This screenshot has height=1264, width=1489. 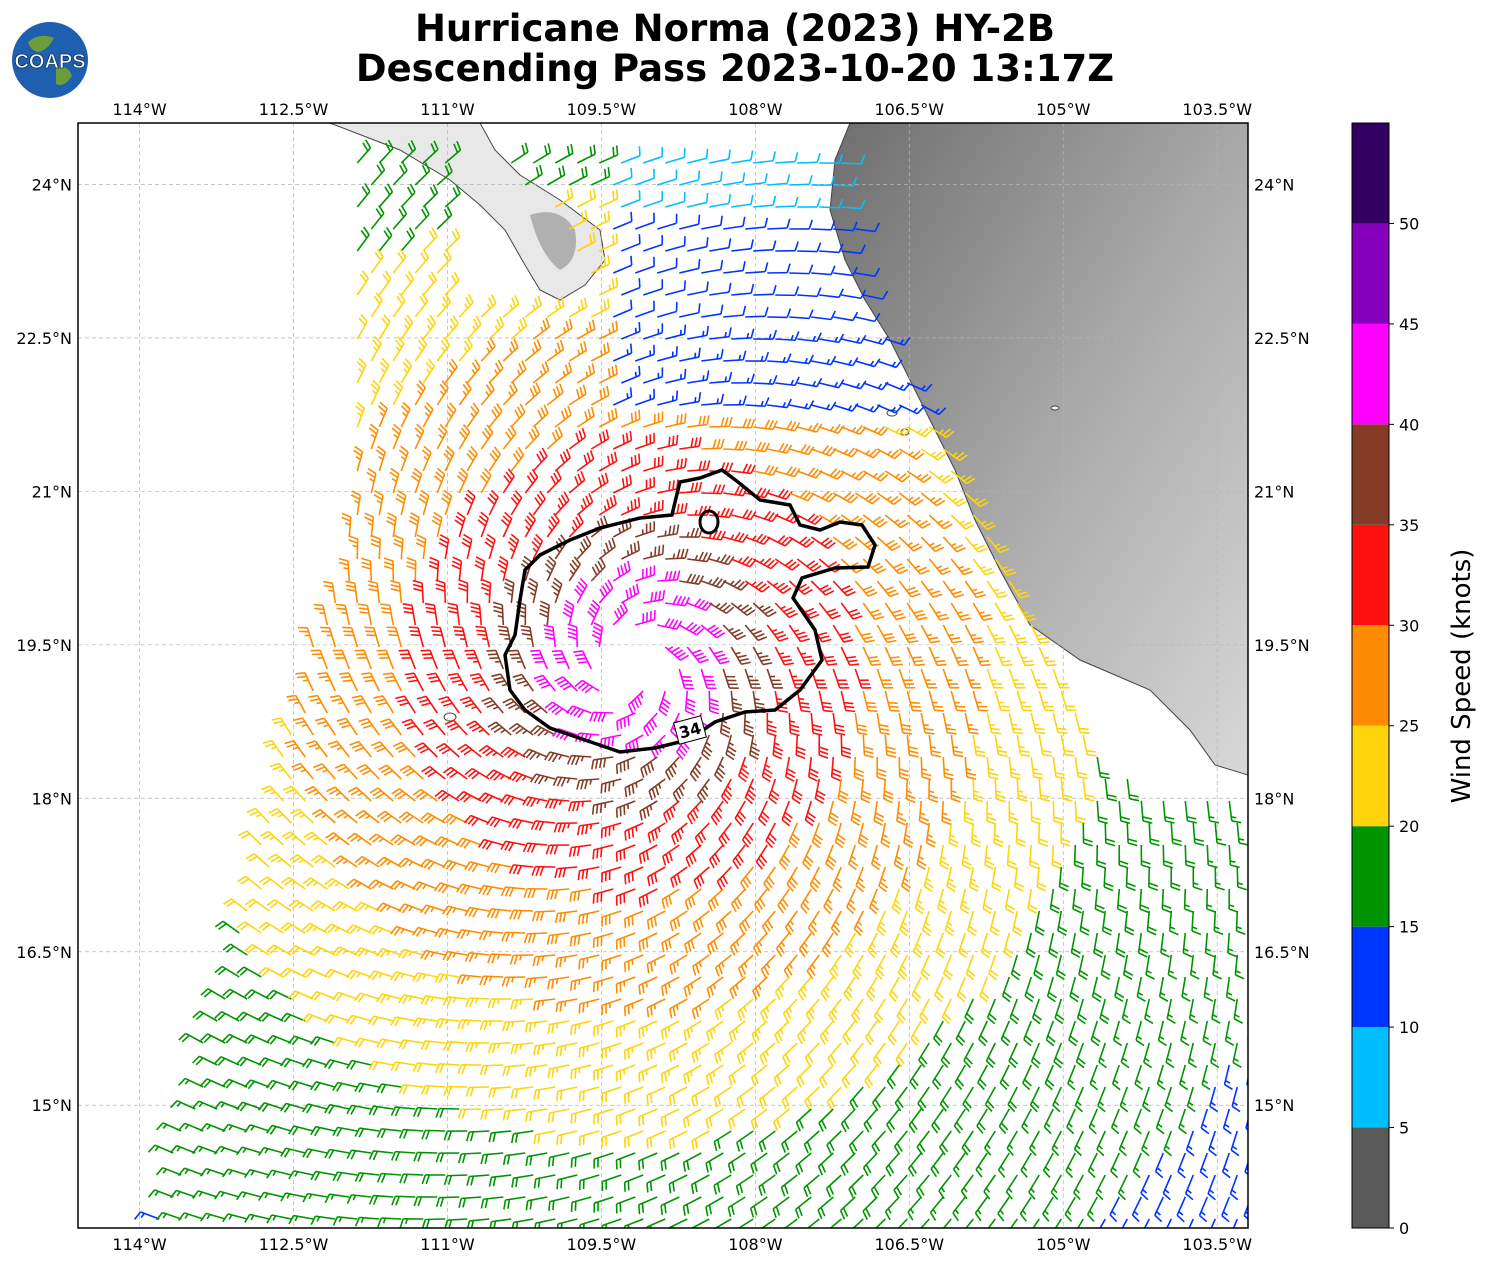 I want to click on lon-tick-label-bottom: 111°W, so click(x=447, y=1244).